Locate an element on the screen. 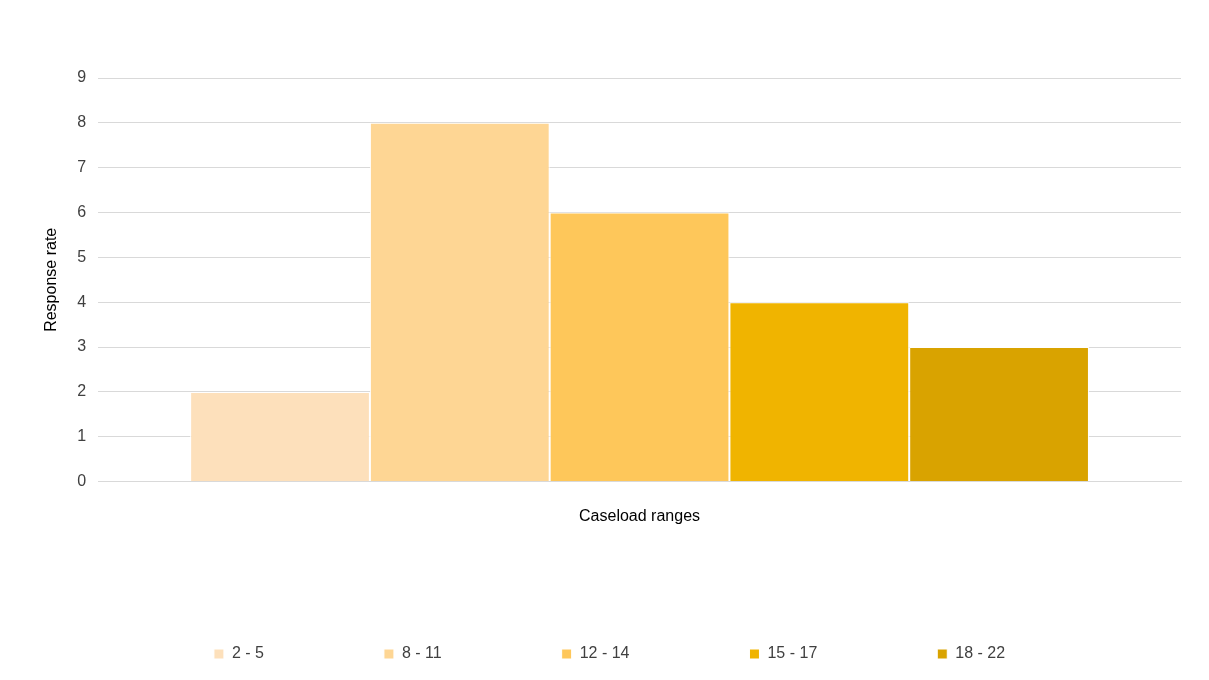 The image size is (1209, 680). legend-label: 12 - 14 is located at coordinates (604, 653).